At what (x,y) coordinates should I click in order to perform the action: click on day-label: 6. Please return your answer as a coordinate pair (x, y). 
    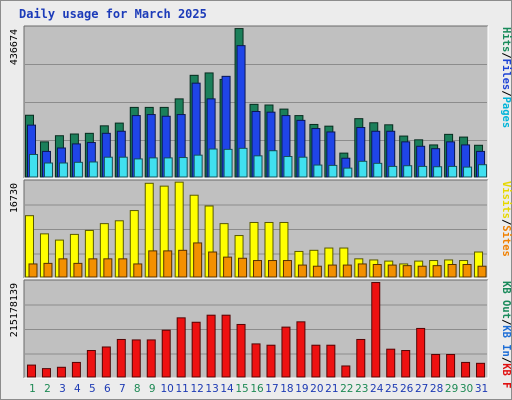
    Looking at the image, I should click on (107, 389).